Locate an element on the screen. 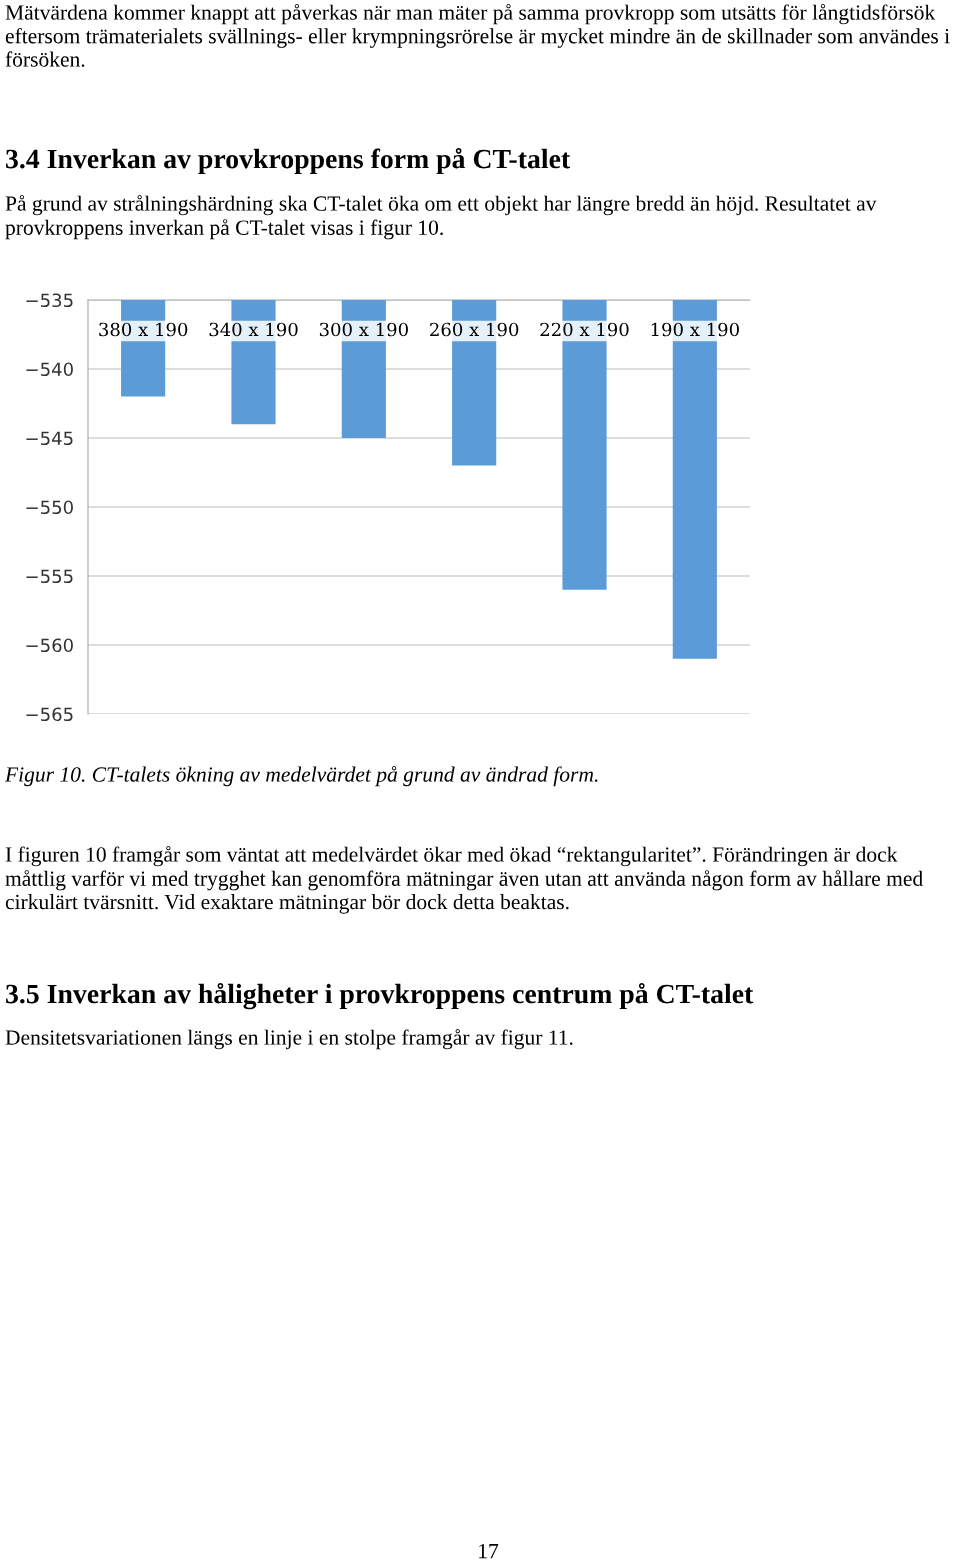 This screenshot has height=1563, width=960. y-tick-label: −535 is located at coordinates (49, 300).